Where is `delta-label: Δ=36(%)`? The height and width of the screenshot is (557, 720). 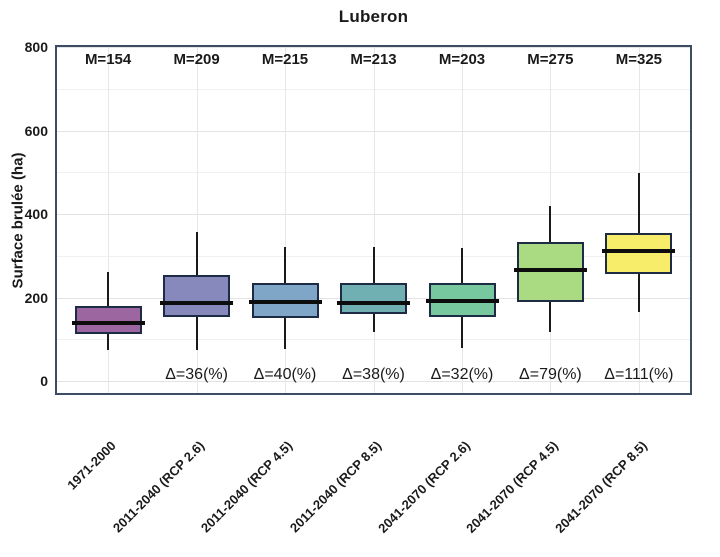
delta-label: Δ=36(%) is located at coordinates (196, 374).